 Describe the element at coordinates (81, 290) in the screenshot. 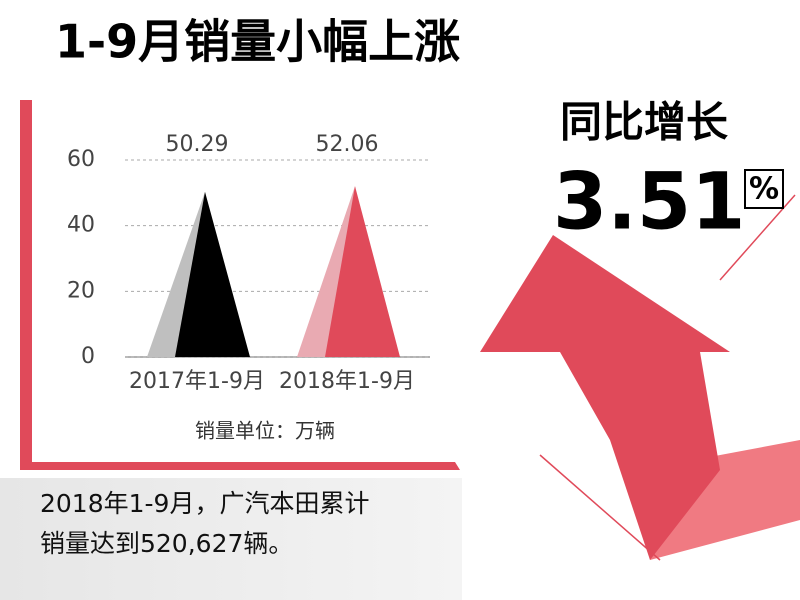

I see `y-tick-label: 20` at that location.